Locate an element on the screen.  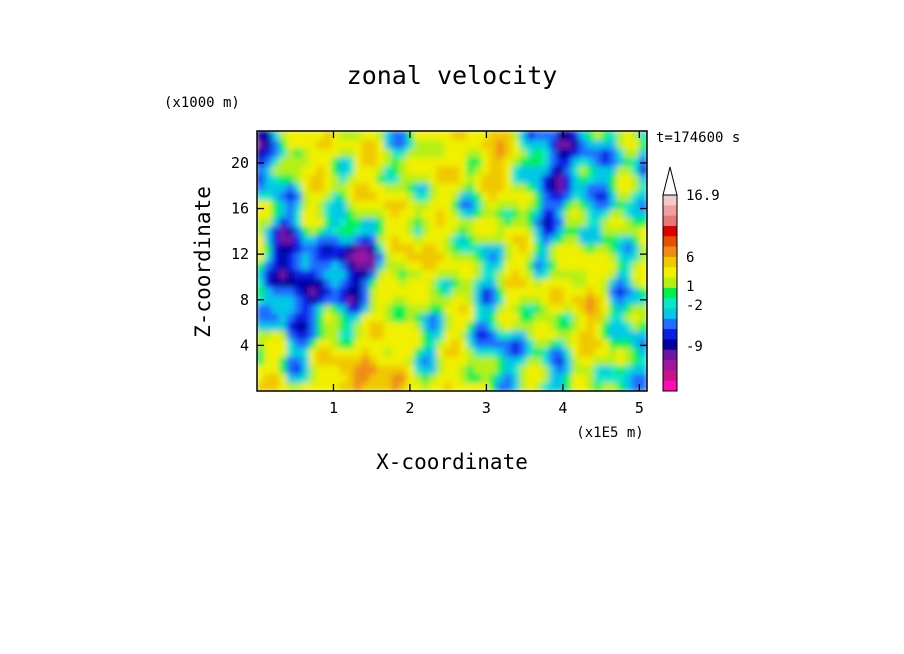
y-tick-label: 20 is located at coordinates (240, 163).